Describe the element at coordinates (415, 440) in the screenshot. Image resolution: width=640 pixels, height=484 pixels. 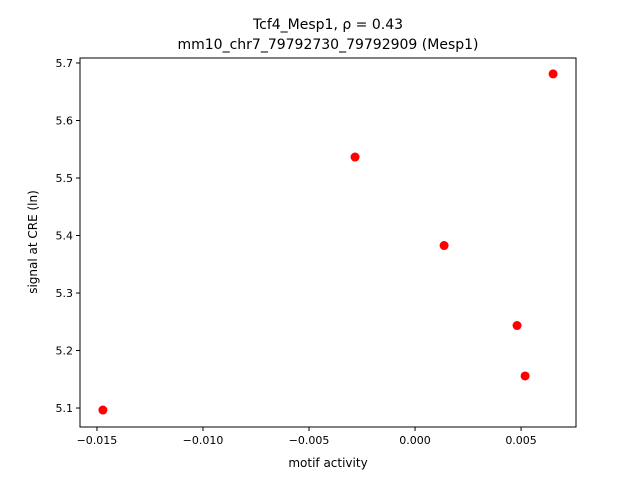
I see `x-tick-label: 0.000` at that location.